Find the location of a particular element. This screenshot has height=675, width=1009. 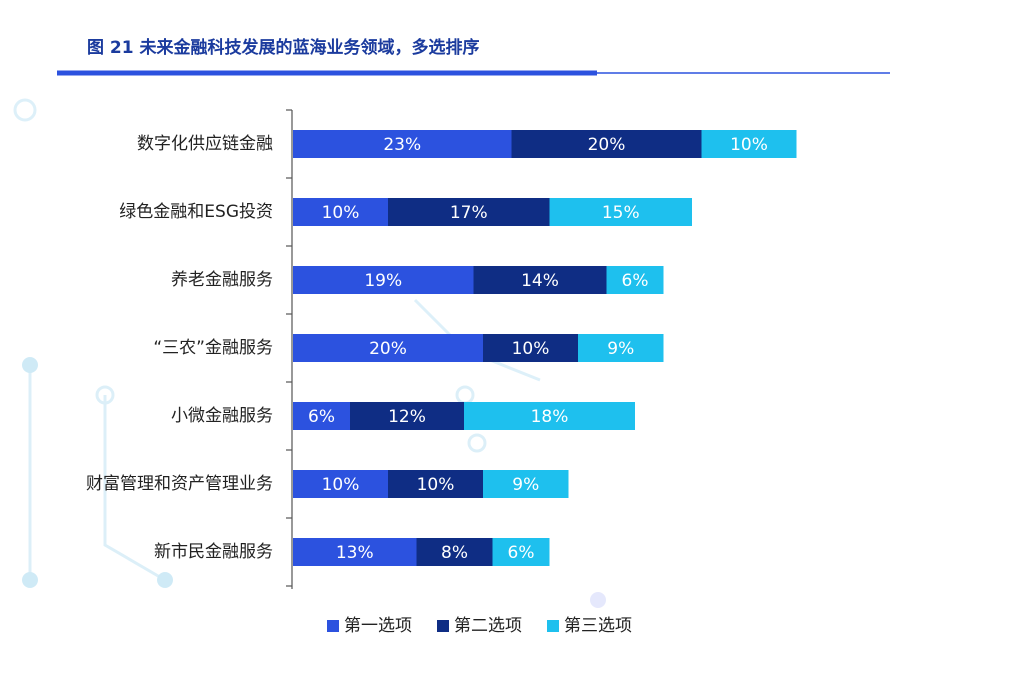

value-label: 14% is located at coordinates (540, 281).